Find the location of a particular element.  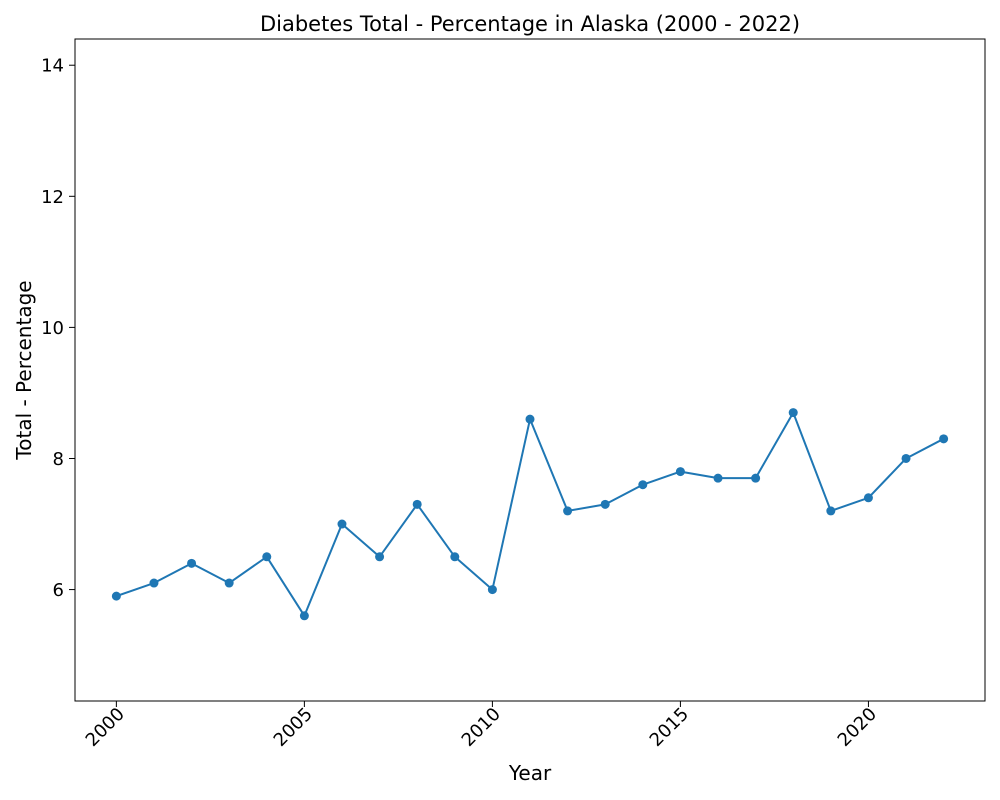

y-tick-label: 8 is located at coordinates (58, 459).